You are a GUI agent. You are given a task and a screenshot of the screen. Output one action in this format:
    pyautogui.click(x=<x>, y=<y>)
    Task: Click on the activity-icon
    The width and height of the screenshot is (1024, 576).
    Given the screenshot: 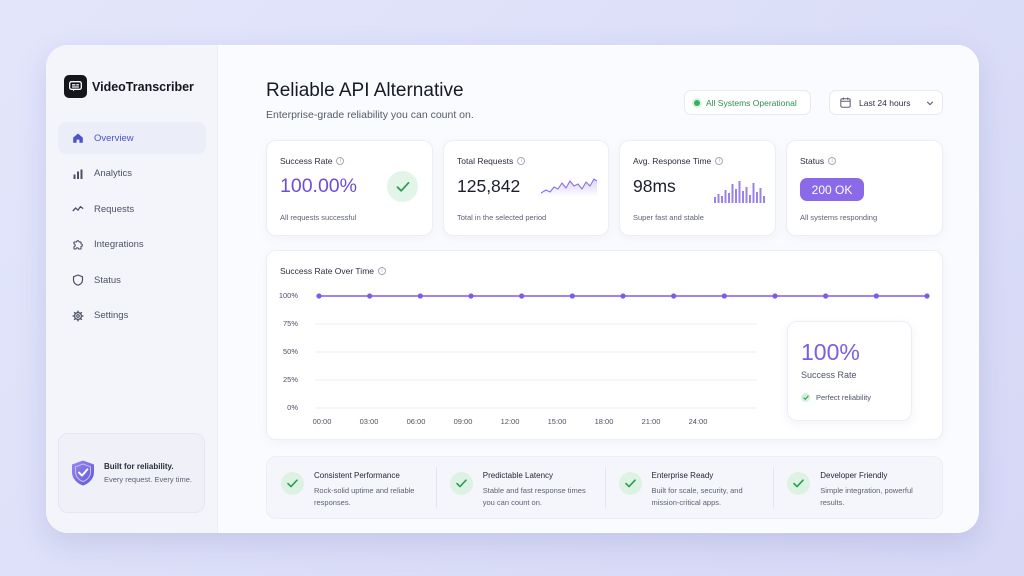 What is the action you would take?
    pyautogui.click(x=78, y=208)
    